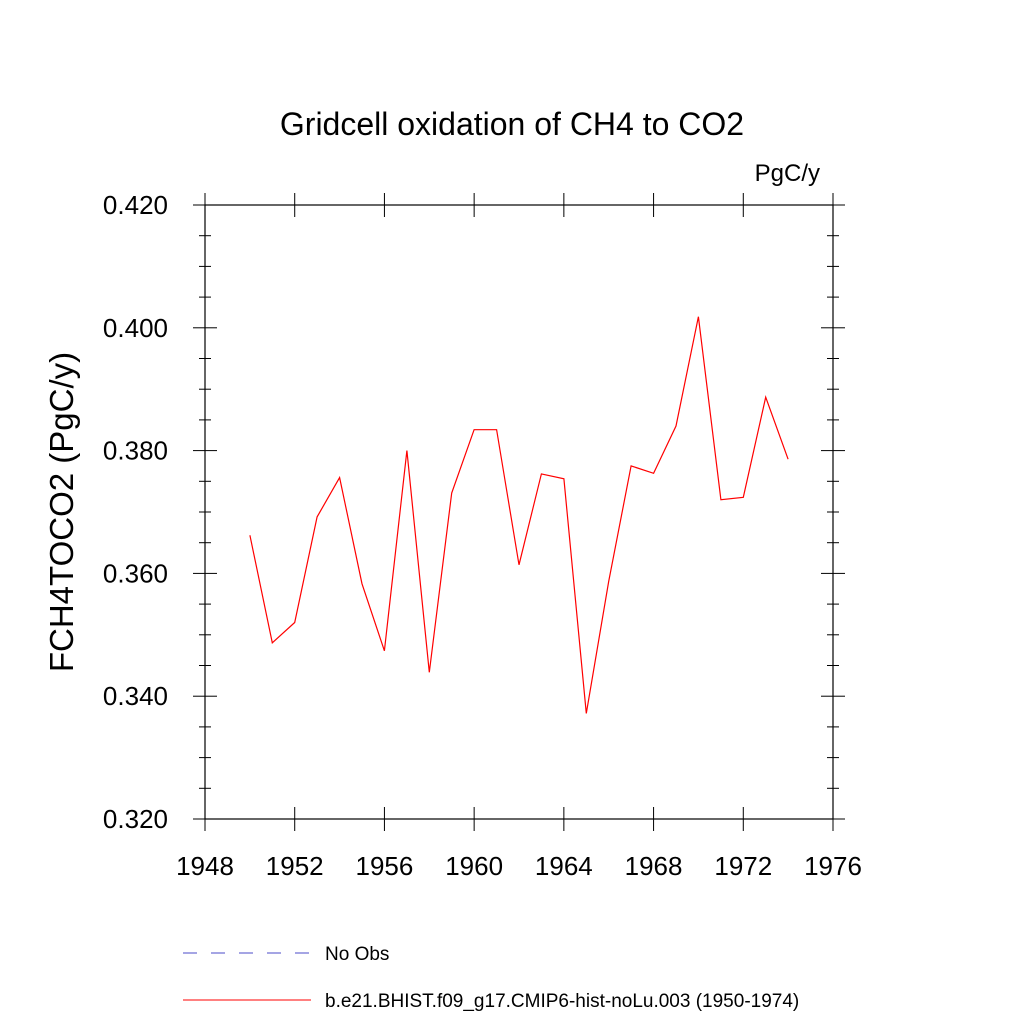  What do you see at coordinates (295, 866) in the screenshot?
I see `x-tick-label: 1952` at bounding box center [295, 866].